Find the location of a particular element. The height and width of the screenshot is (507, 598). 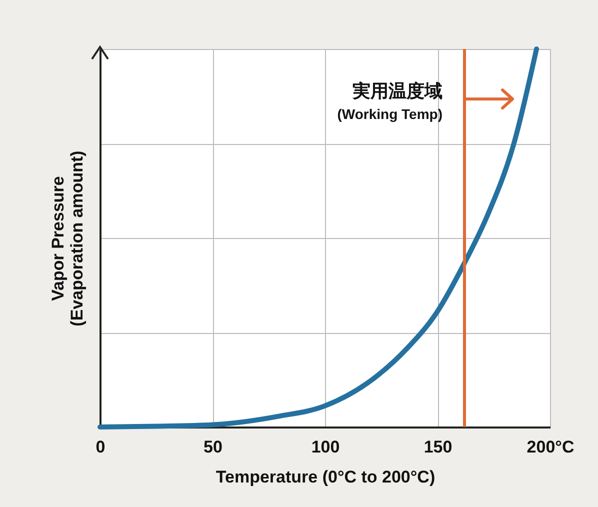

x-tick-label: 100 is located at coordinates (325, 447).